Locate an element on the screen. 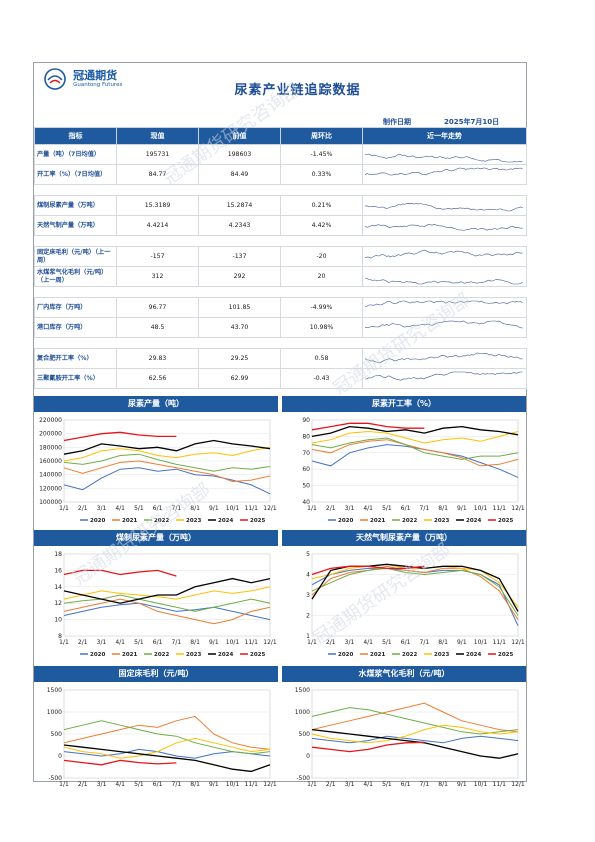 The width and height of the screenshot is (595, 842). y-tick-label: 140000 is located at coordinates (50, 475).